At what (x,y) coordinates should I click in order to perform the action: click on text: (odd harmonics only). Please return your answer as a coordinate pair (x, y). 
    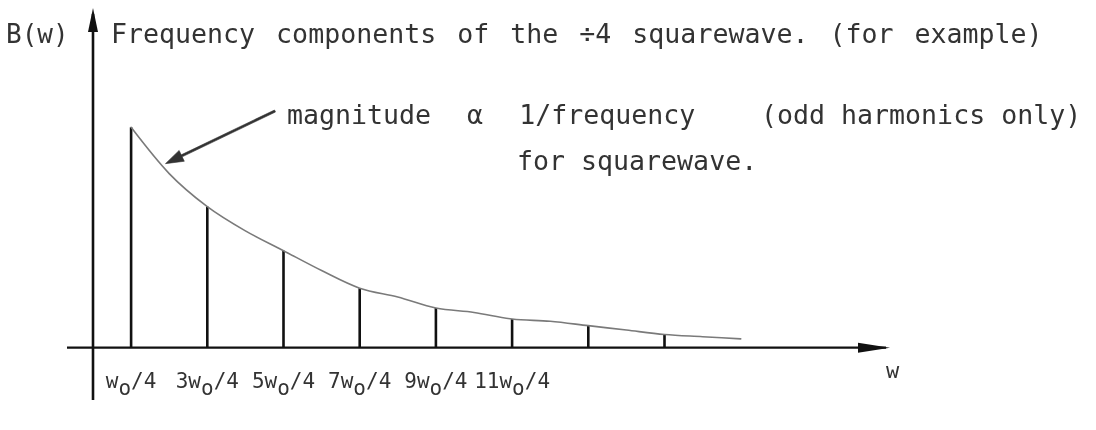
    Looking at the image, I should click on (921, 114).